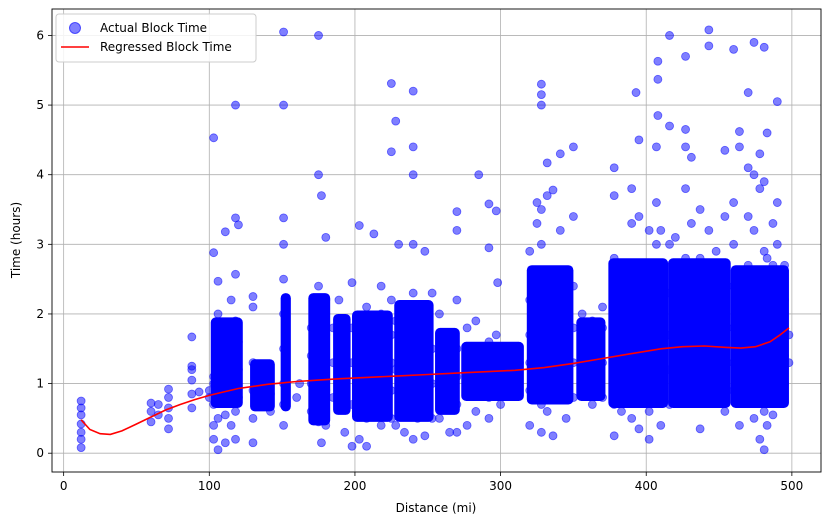 Image resolution: width=833 pixels, height=525 pixels. What do you see at coordinates (40, 384) in the screenshot?
I see `y-tick-label: 1` at bounding box center [40, 384].